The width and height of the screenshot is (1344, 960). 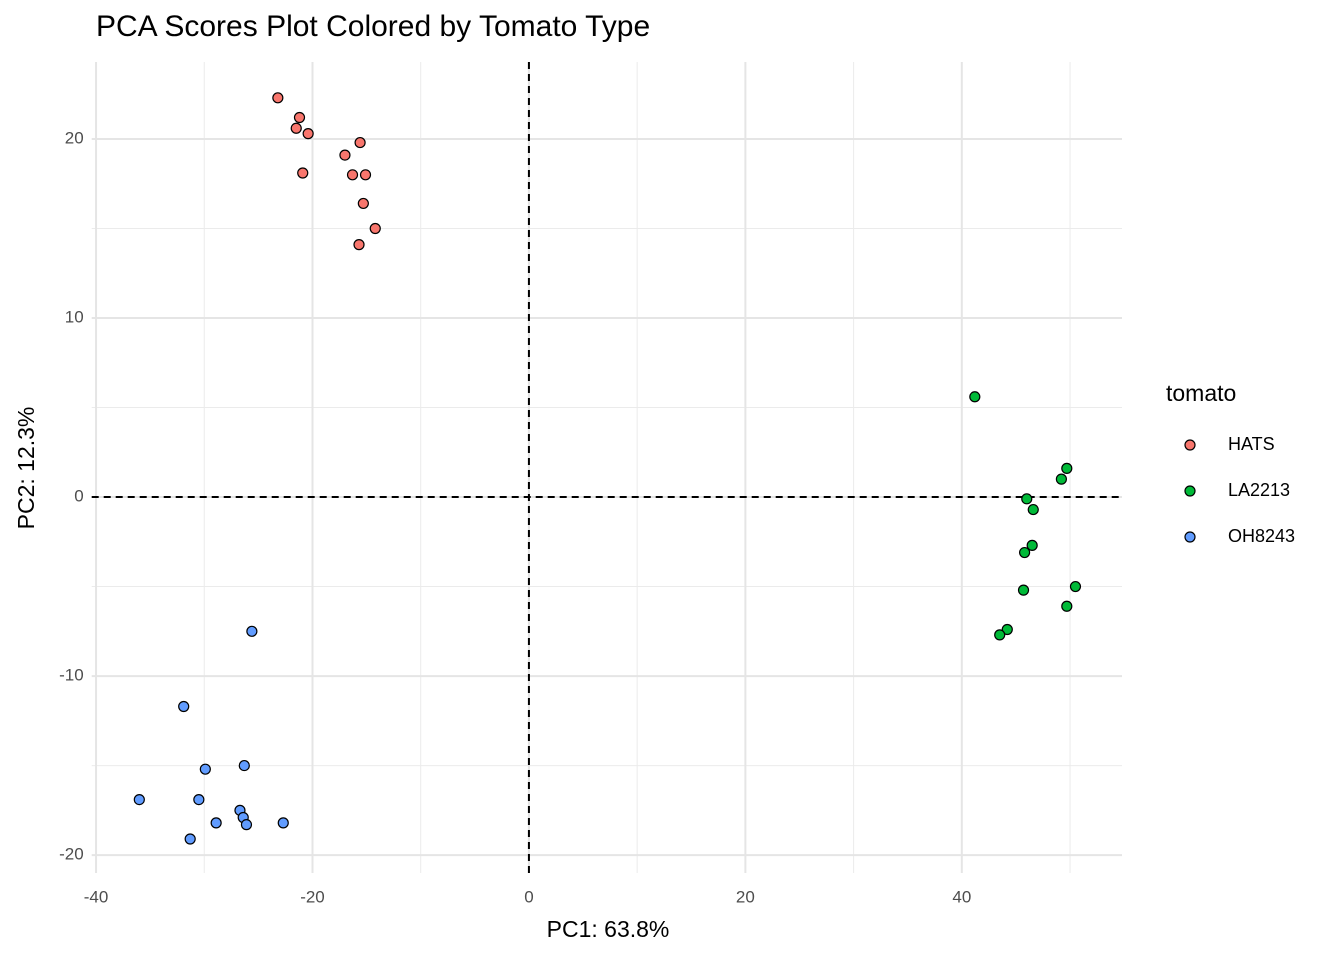 I want to click on legend-title: tomato, so click(x=1201, y=393).